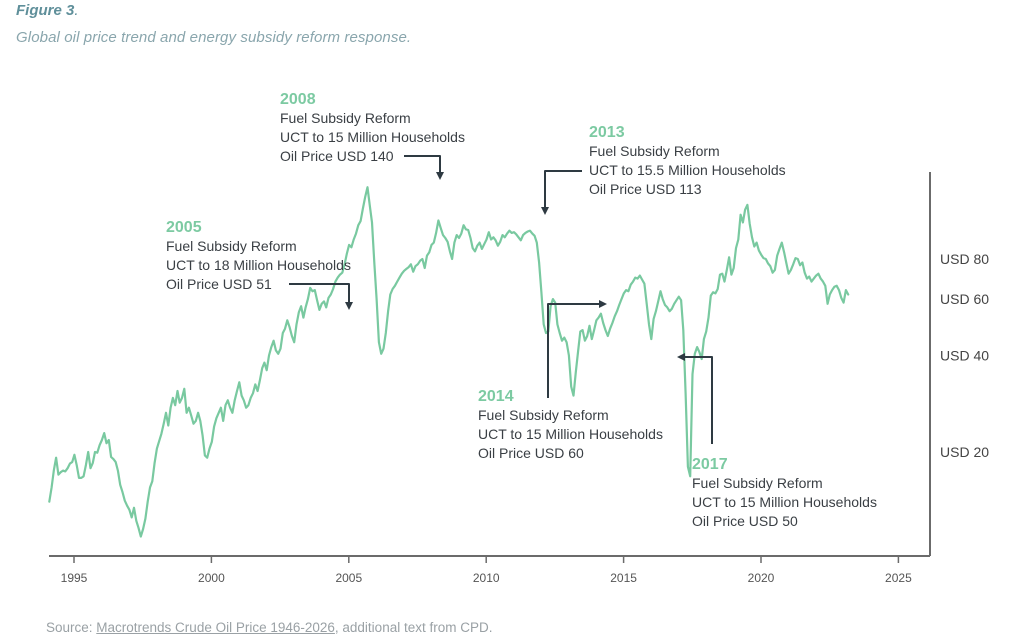 This screenshot has width=1024, height=644. Describe the element at coordinates (710, 464) in the screenshot. I see `annotation-year: 2017` at that location.